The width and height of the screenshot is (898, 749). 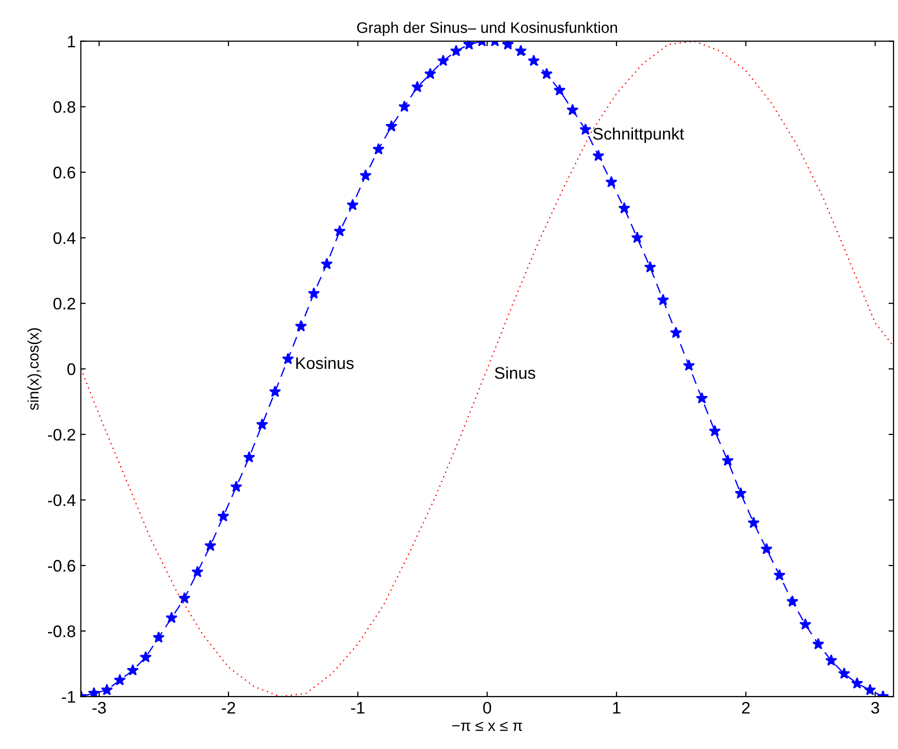 I want to click on y-tick-label: 0.6, so click(x=64, y=172).